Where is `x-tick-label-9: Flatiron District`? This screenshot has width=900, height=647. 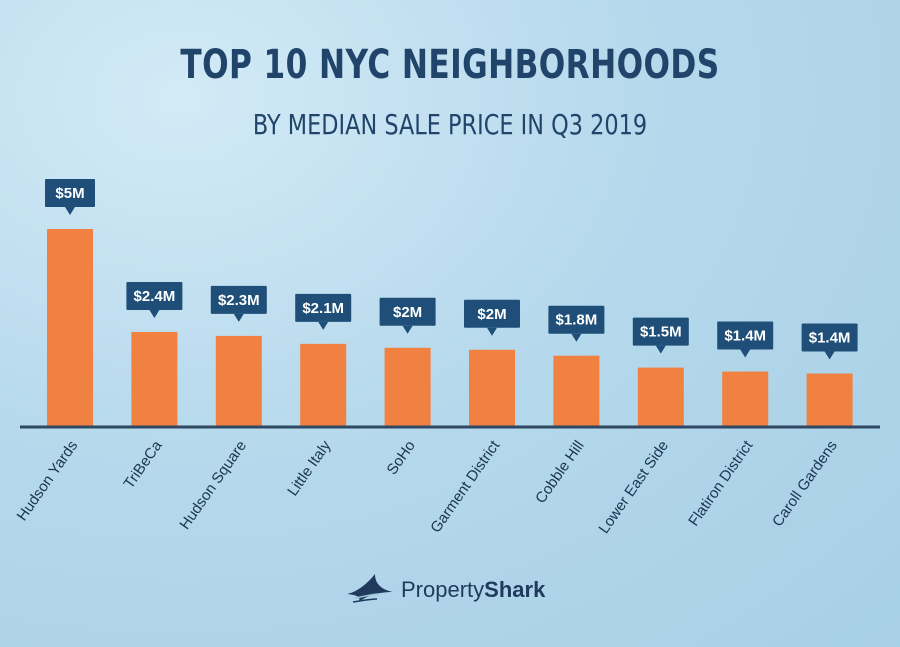 x-tick-label-9: Flatiron District is located at coordinates (721, 483).